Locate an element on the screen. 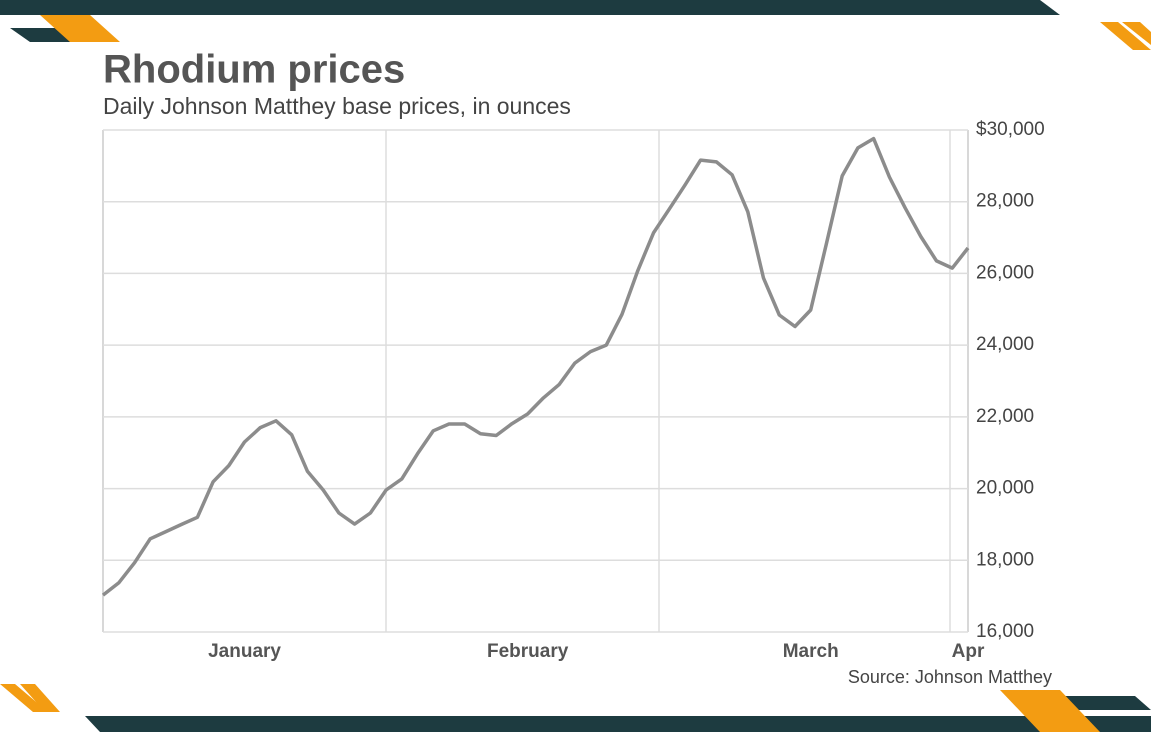 The width and height of the screenshot is (1151, 732). y-tick-label: 22,000 is located at coordinates (1005, 416).